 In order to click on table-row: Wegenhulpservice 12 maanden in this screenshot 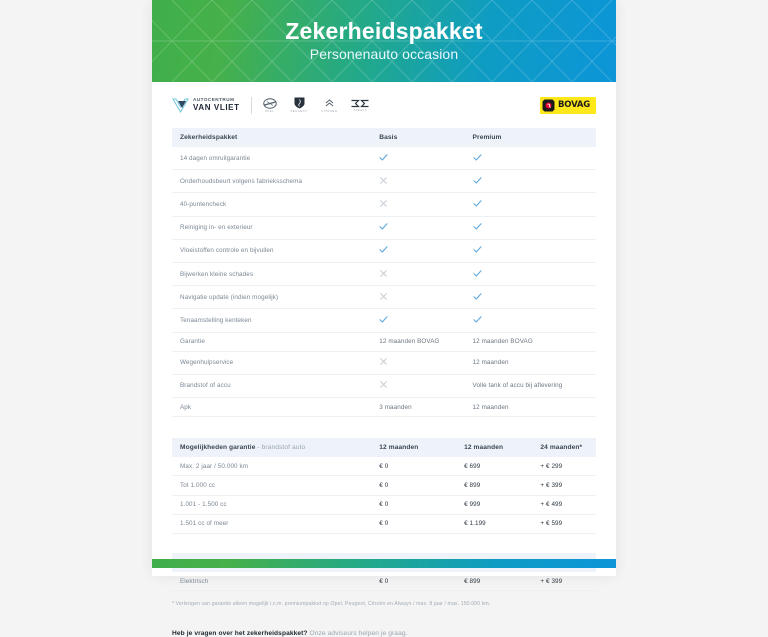, I will do `click(384, 363)`.